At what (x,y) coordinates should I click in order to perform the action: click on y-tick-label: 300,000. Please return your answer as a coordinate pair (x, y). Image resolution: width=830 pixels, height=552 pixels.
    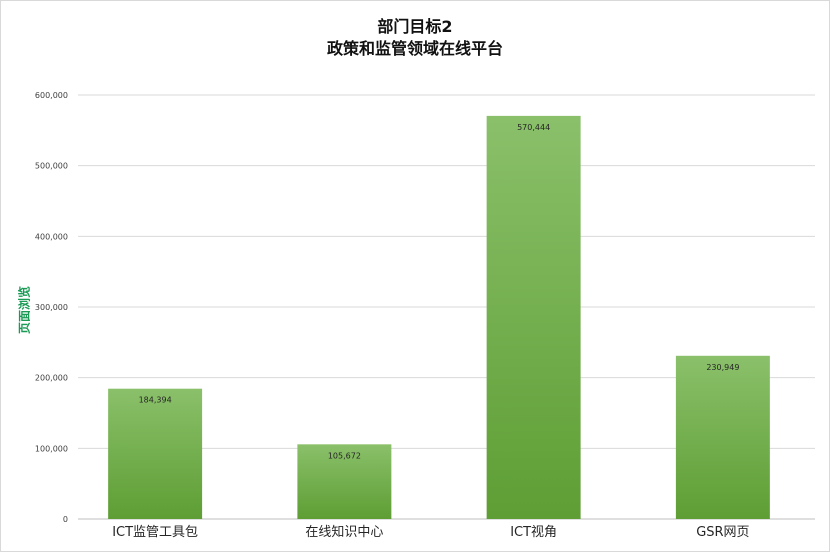
    Looking at the image, I should click on (51, 307).